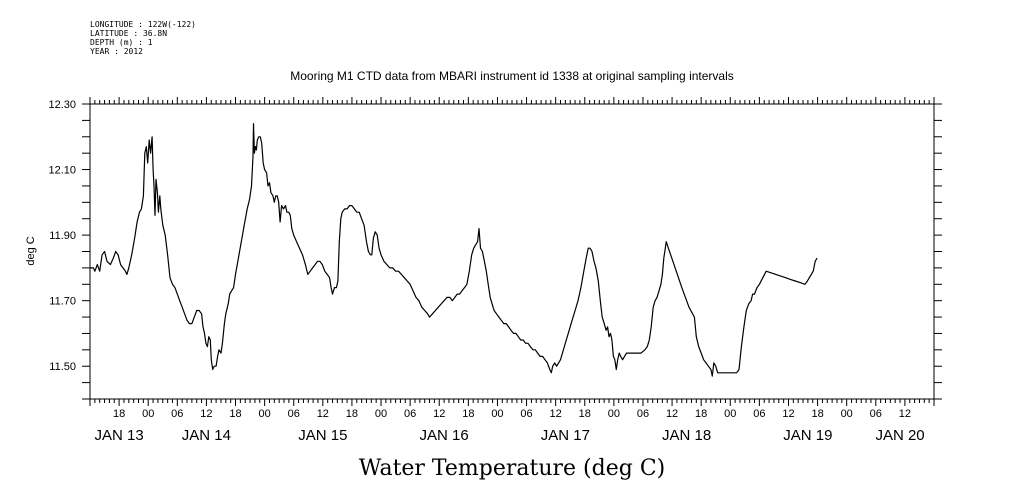 The width and height of the screenshot is (1009, 504). I want to click on metadata-depth: DEPTH (m) : 1, so click(121, 42).